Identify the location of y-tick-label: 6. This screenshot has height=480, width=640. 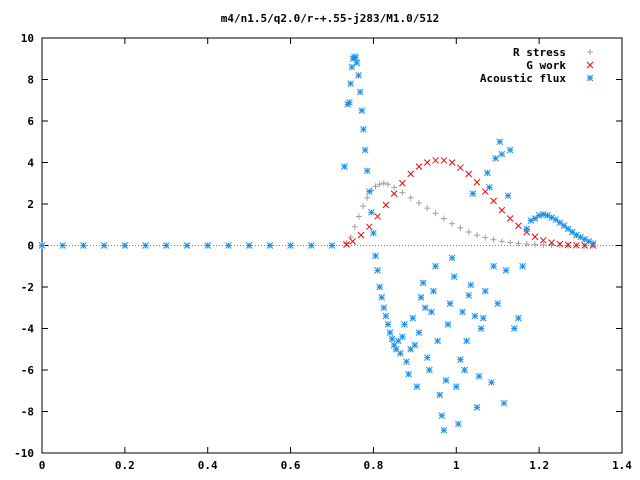
(30, 121).